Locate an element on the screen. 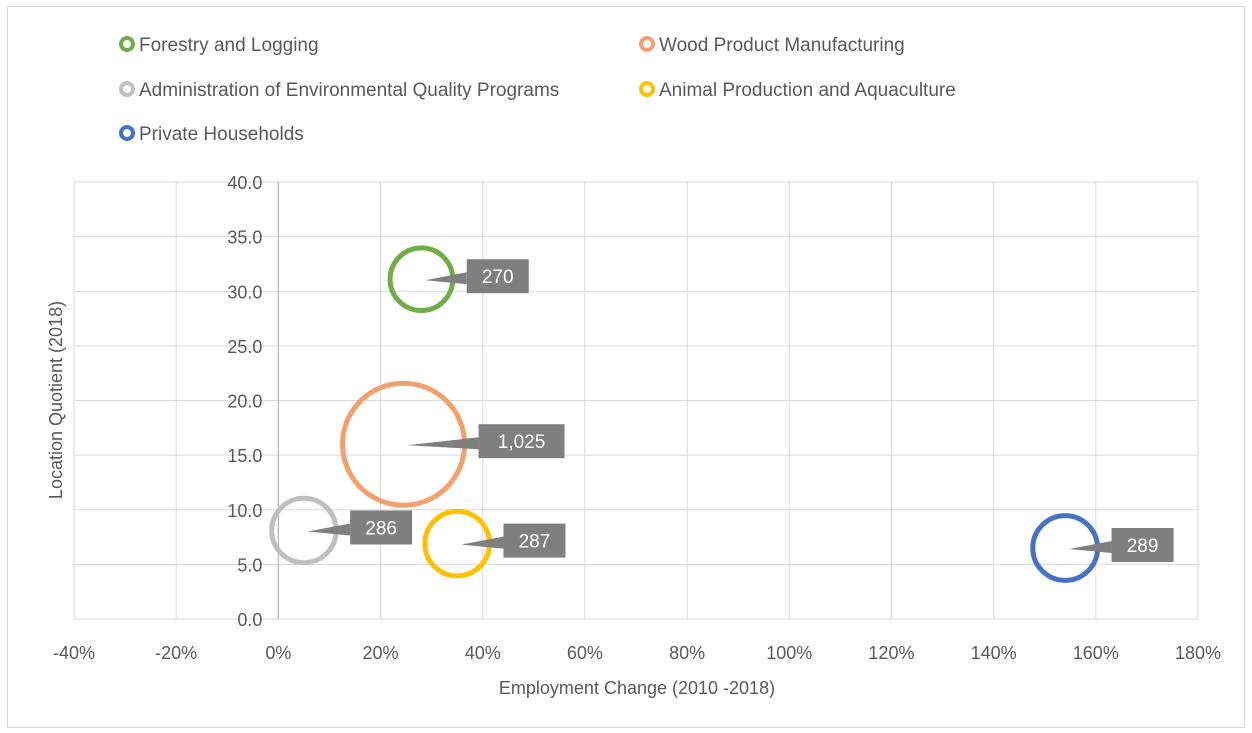 This screenshot has width=1252, height=733. y-tick-label: 25.0 is located at coordinates (244, 347).